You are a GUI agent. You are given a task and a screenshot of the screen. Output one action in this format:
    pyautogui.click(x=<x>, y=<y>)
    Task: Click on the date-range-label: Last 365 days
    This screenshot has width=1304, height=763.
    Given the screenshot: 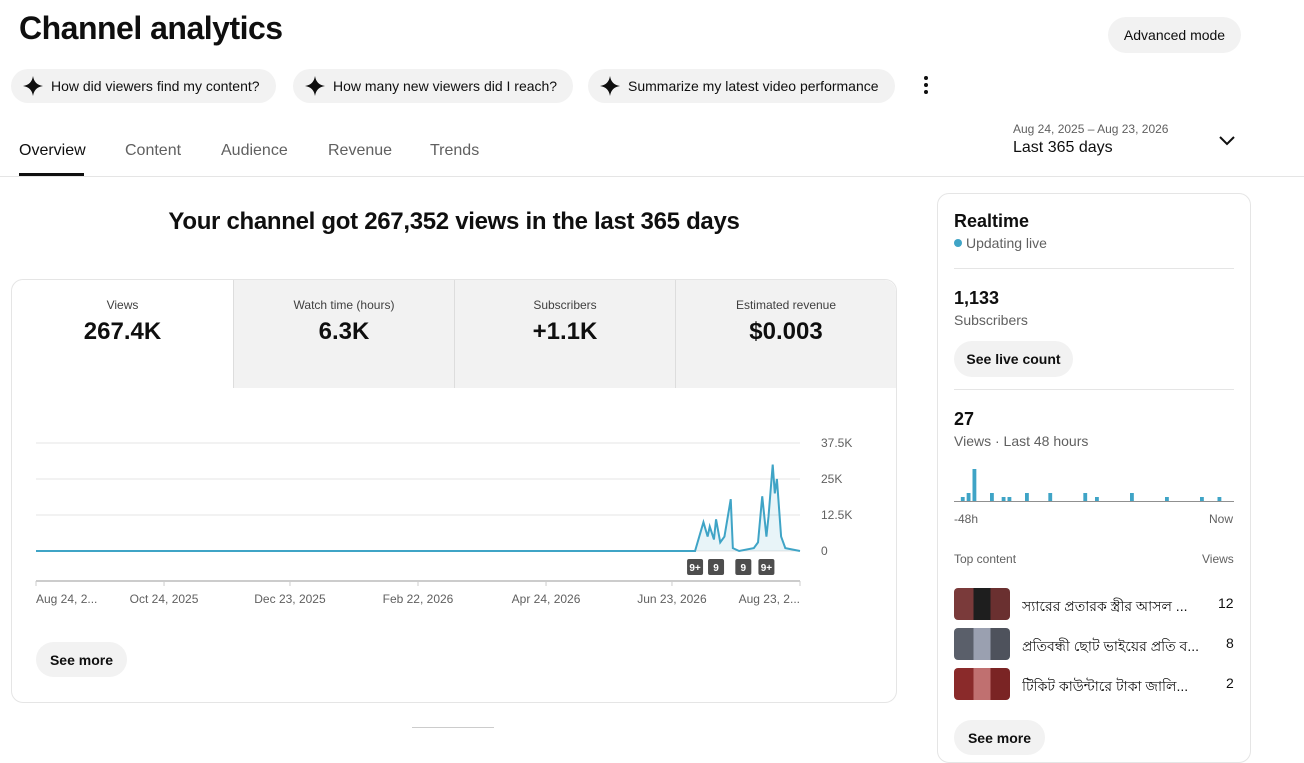 What is the action you would take?
    pyautogui.click(x=1063, y=147)
    